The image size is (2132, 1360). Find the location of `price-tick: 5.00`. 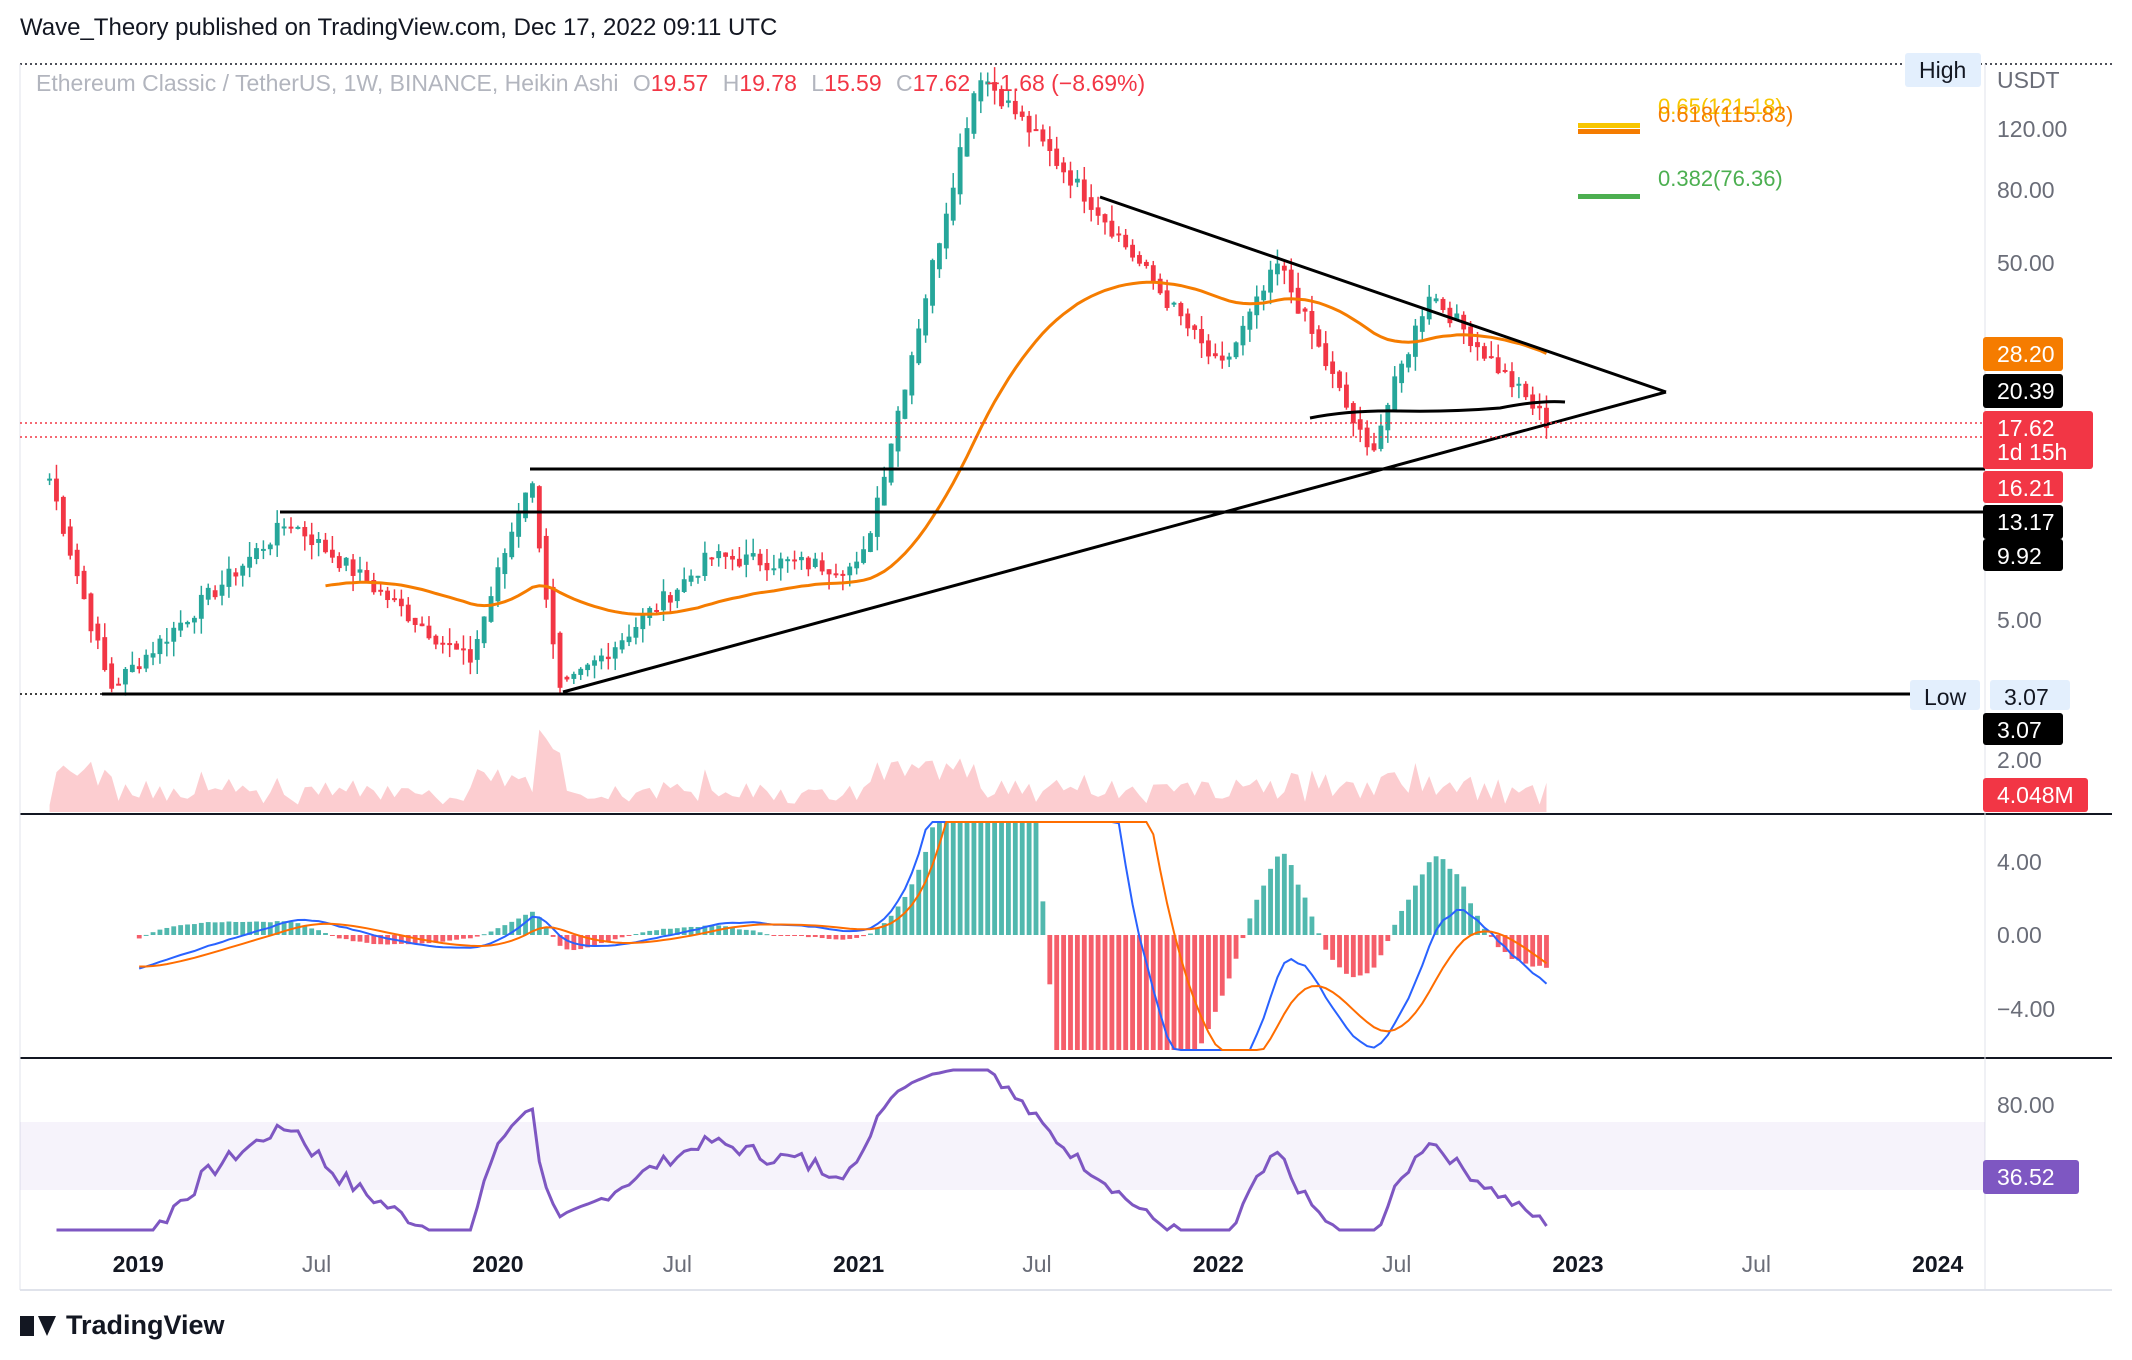

price-tick: 5.00 is located at coordinates (2019, 620).